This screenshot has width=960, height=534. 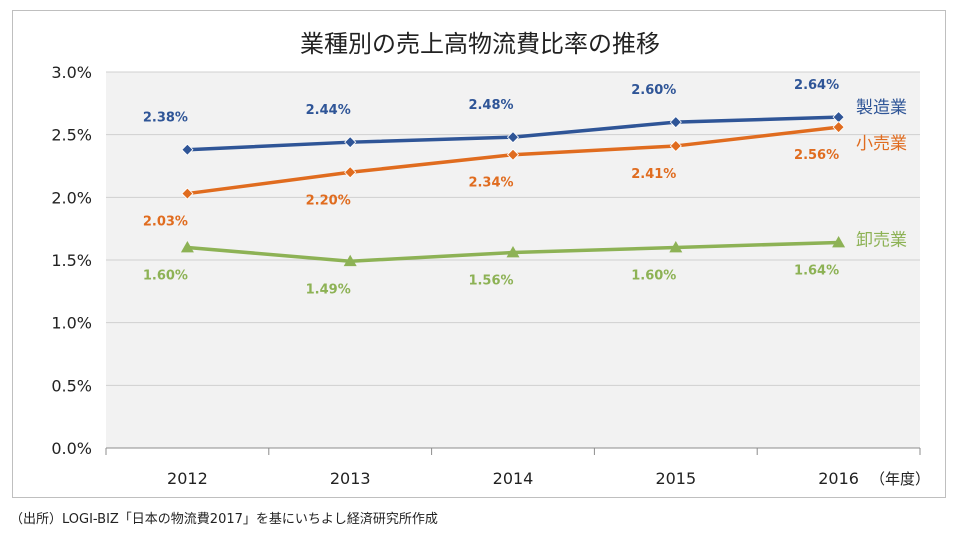 What do you see at coordinates (480, 44) in the screenshot?
I see `chart-title: 業種別の売上高物流費比率の推移` at bounding box center [480, 44].